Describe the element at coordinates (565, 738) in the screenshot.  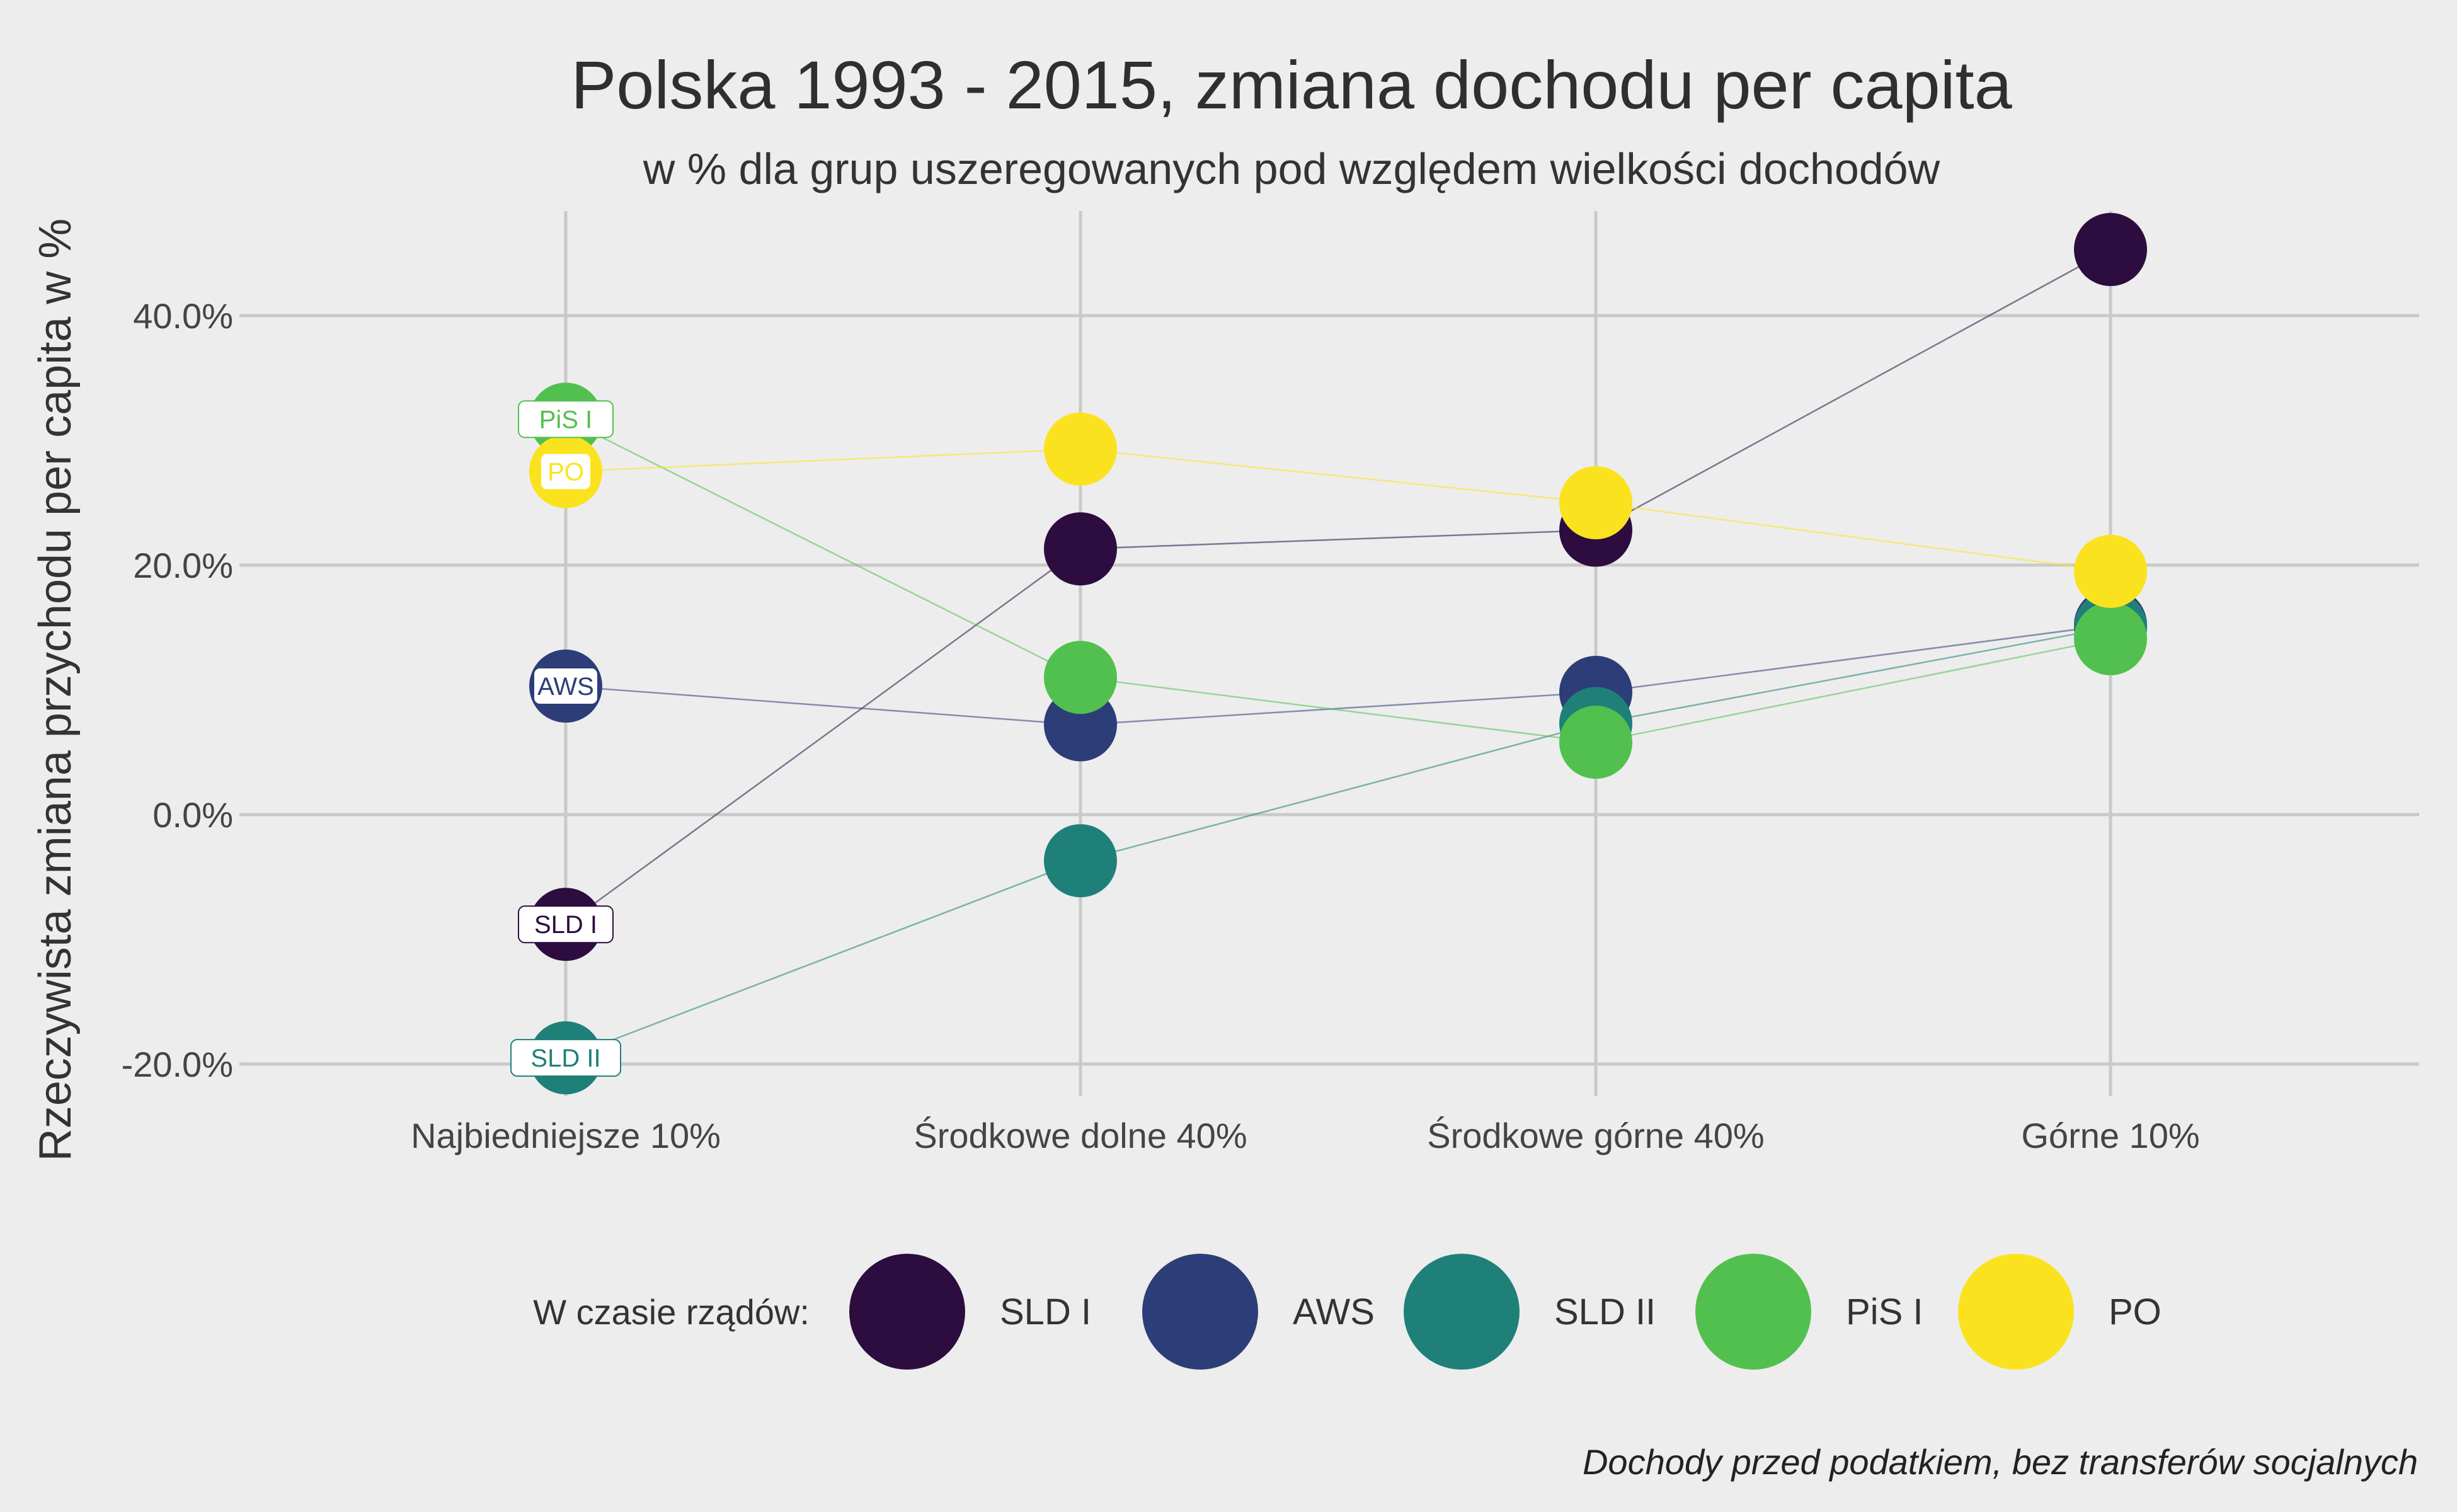
I see `point-labels: SLD I AWS SLD II PiS I PO` at that location.